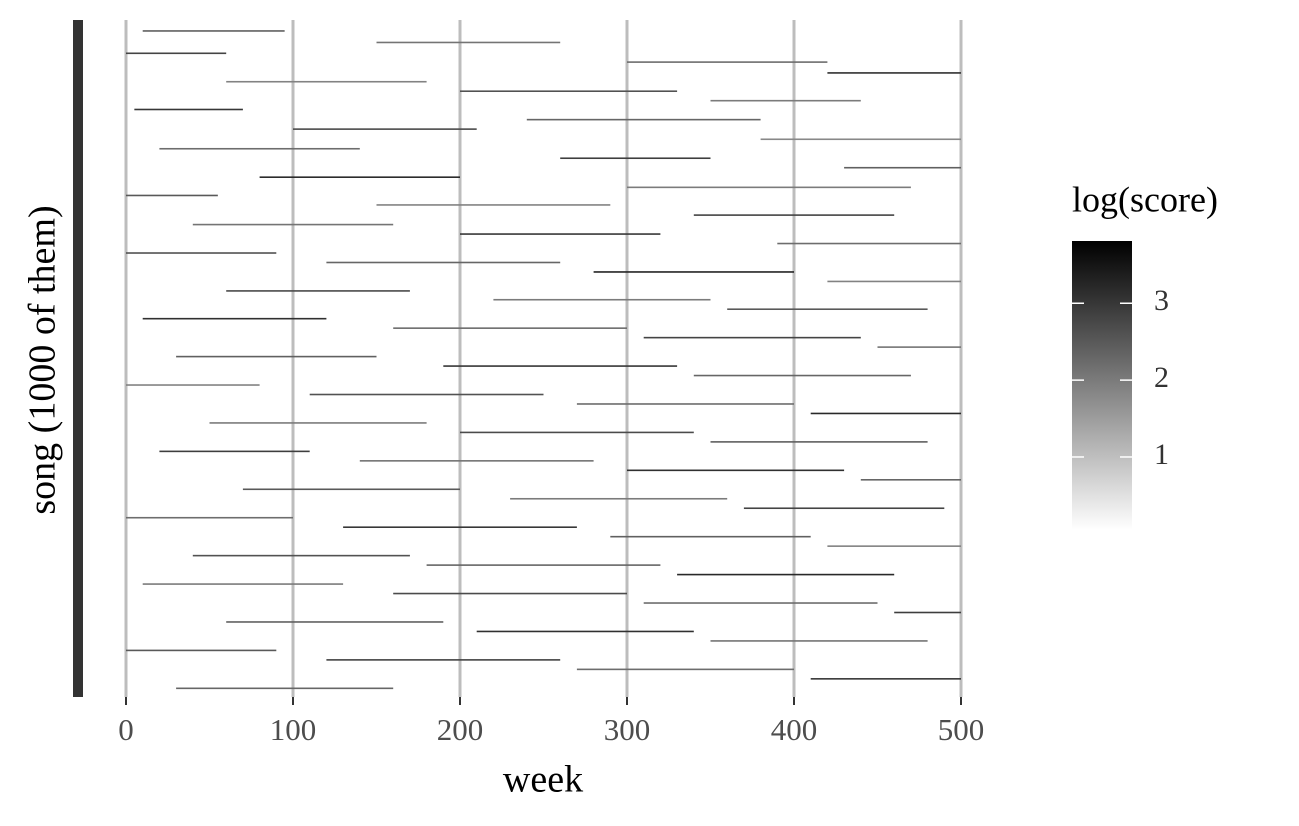 This screenshot has height=826, width=1299. I want to click on x-tick-label: 200, so click(460, 729).